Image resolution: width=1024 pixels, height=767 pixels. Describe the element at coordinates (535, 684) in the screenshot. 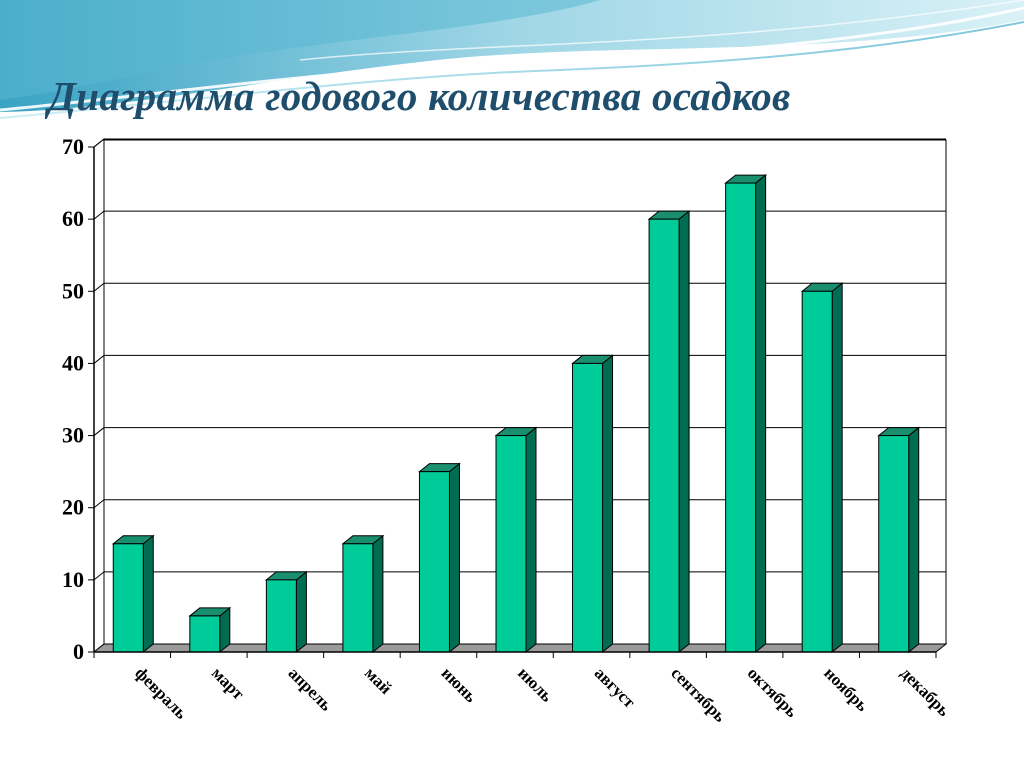

I see `x-tick-label: июль` at that location.